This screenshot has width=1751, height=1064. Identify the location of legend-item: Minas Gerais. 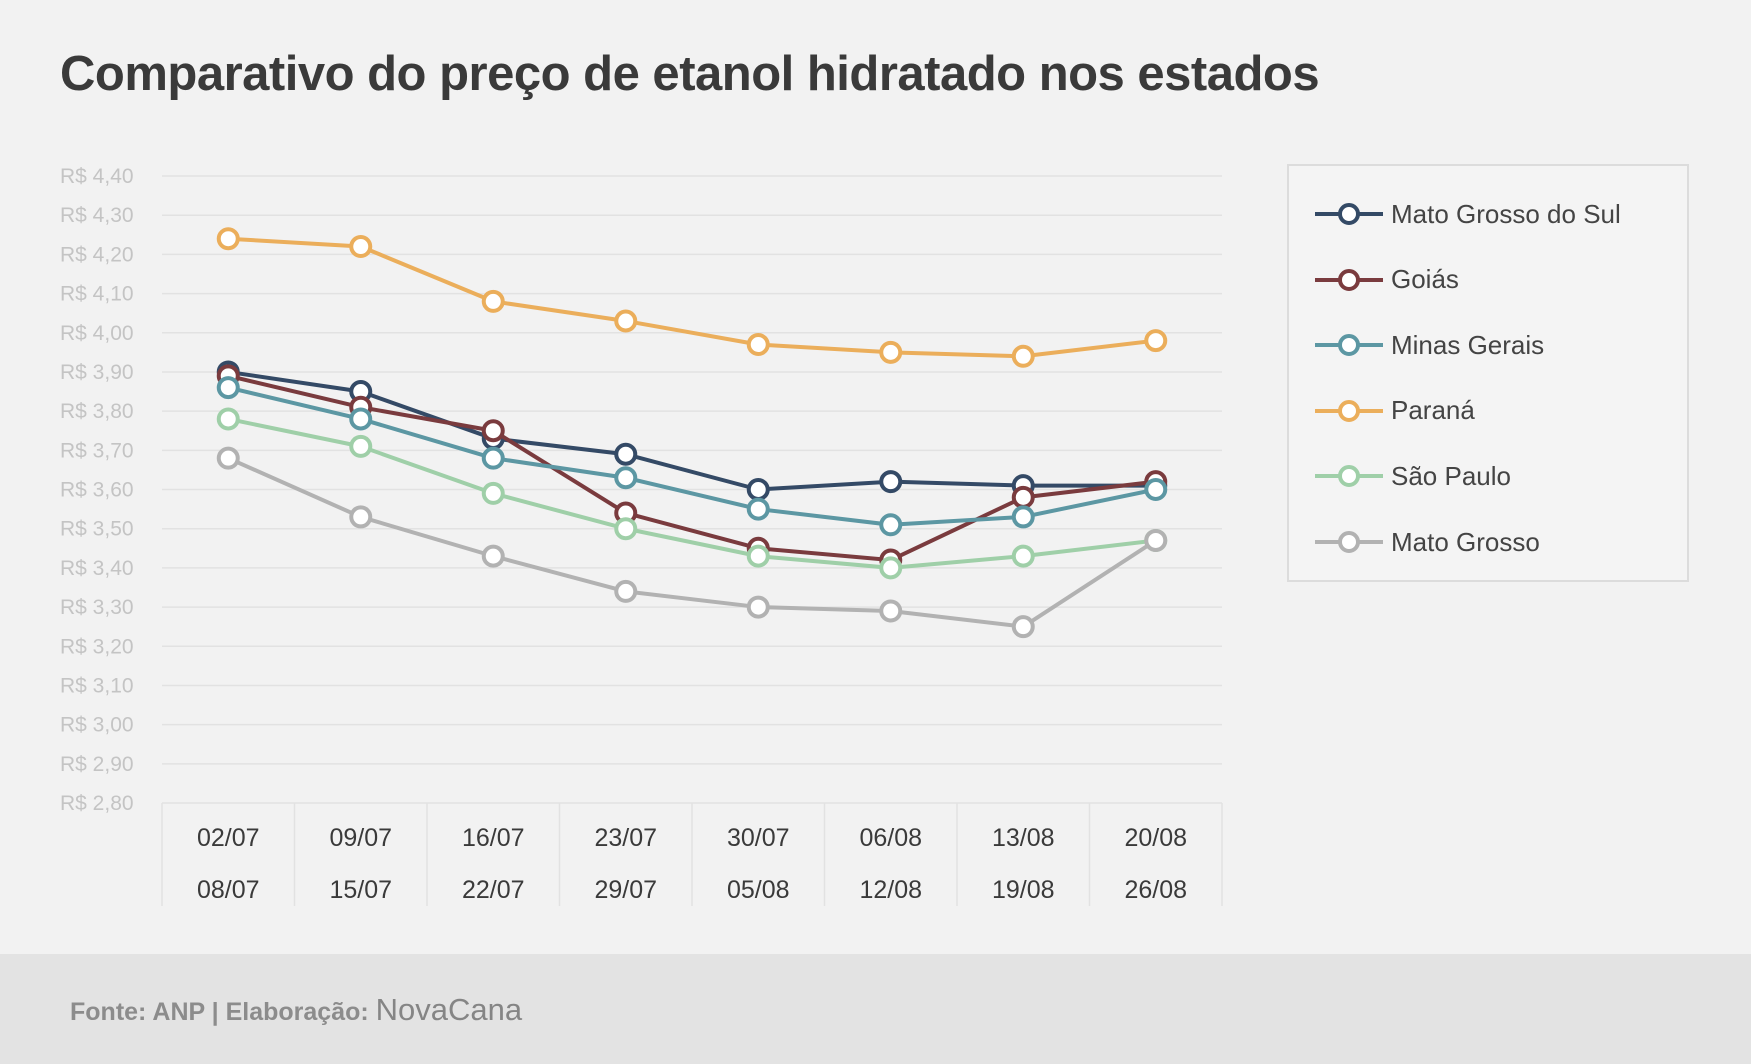
(1428, 345).